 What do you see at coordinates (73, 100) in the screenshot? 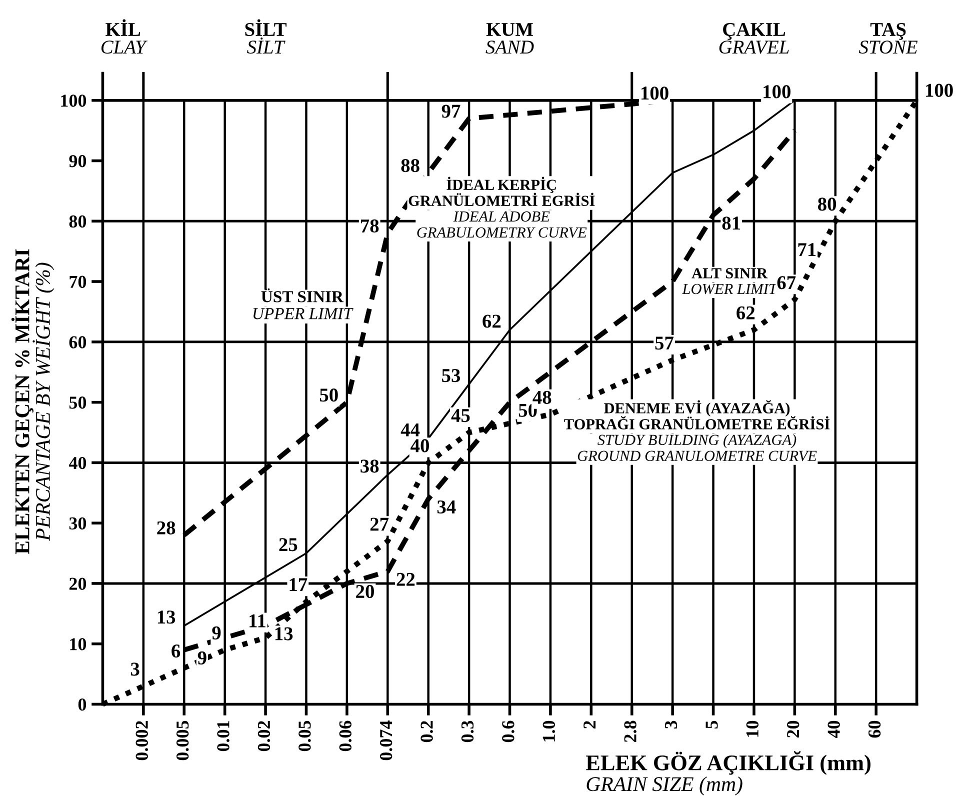
I see `y-tick-label: 100` at bounding box center [73, 100].